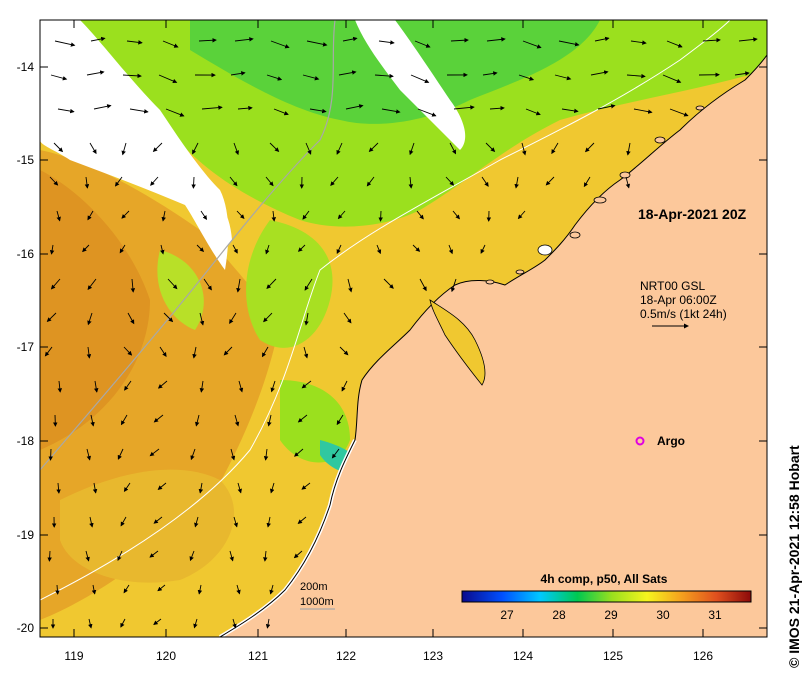 The width and height of the screenshot is (809, 677). I want to click on y-tick-label: -17, so click(26, 347).